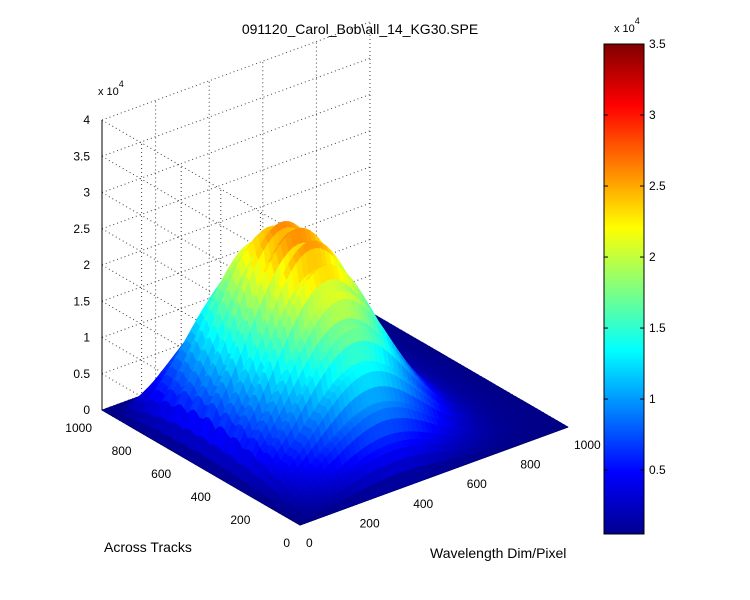 Image resolution: width=750 pixels, height=600 pixels. I want to click on colorbar-tick-label: 1.5, so click(657, 328).